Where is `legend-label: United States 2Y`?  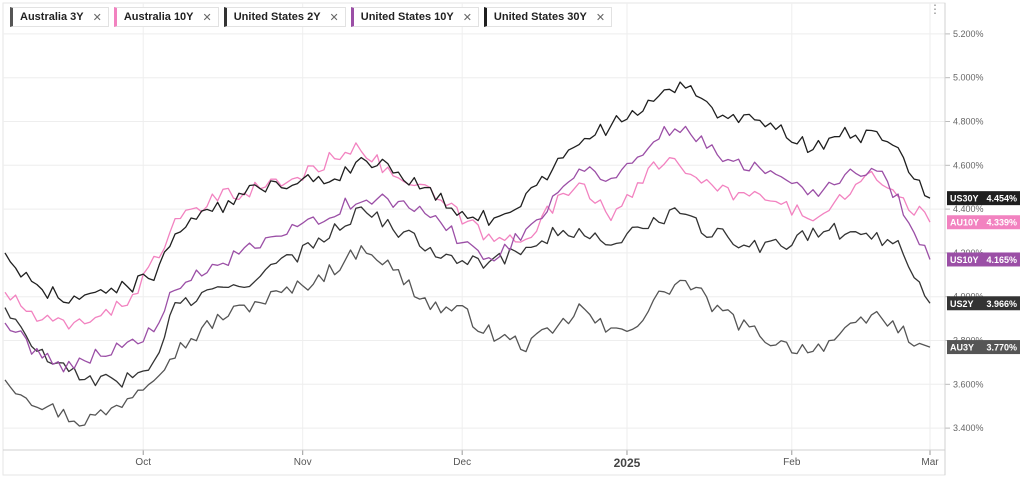 legend-label: United States 2Y is located at coordinates (277, 17).